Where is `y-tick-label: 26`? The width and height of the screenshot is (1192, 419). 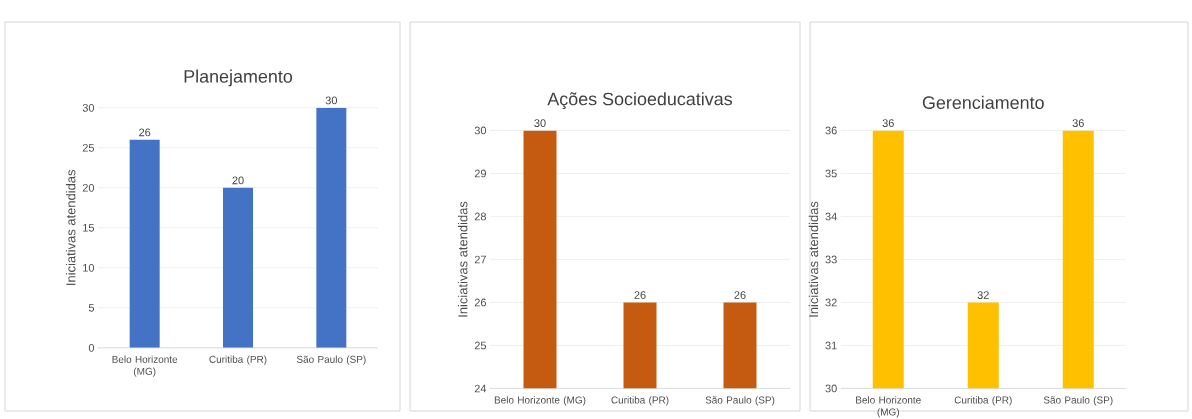
y-tick-label: 26 is located at coordinates (480, 302).